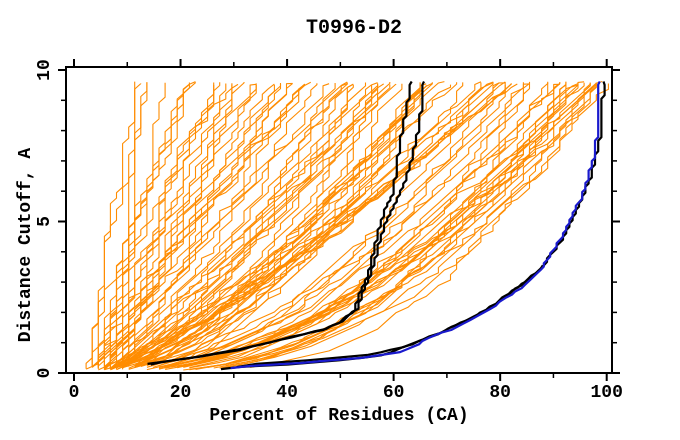  Describe the element at coordinates (394, 393) in the screenshot. I see `x-tick-label: 60` at that location.